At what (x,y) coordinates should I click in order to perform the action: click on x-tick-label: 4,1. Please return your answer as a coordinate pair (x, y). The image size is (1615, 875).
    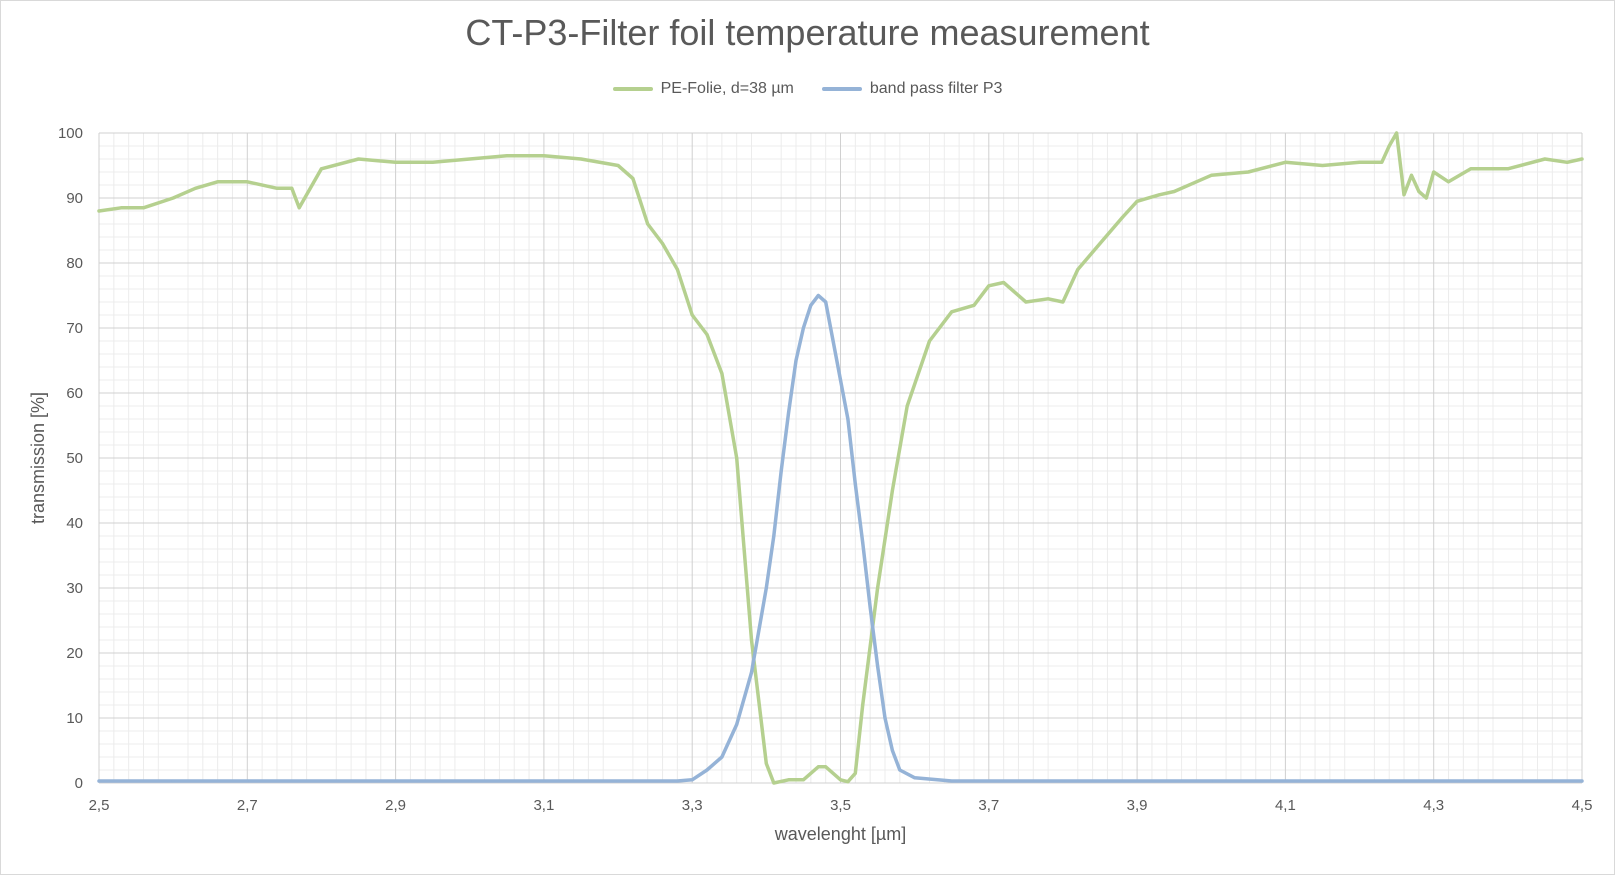
    Looking at the image, I should click on (1285, 805).